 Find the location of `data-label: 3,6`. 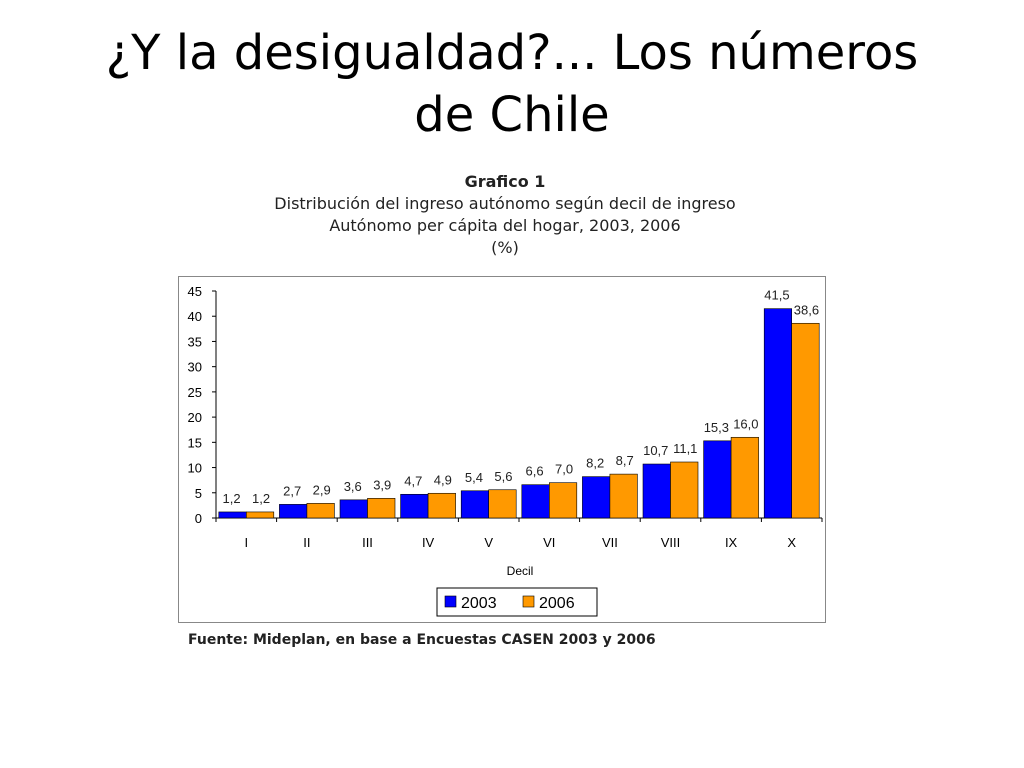

data-label: 3,6 is located at coordinates (353, 486).